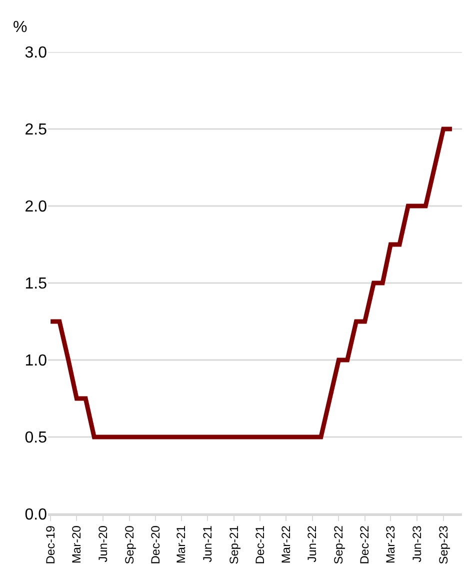 The height and width of the screenshot is (574, 464). Describe the element at coordinates (260, 544) in the screenshot. I see `x-tick-label: Dec-21` at that location.